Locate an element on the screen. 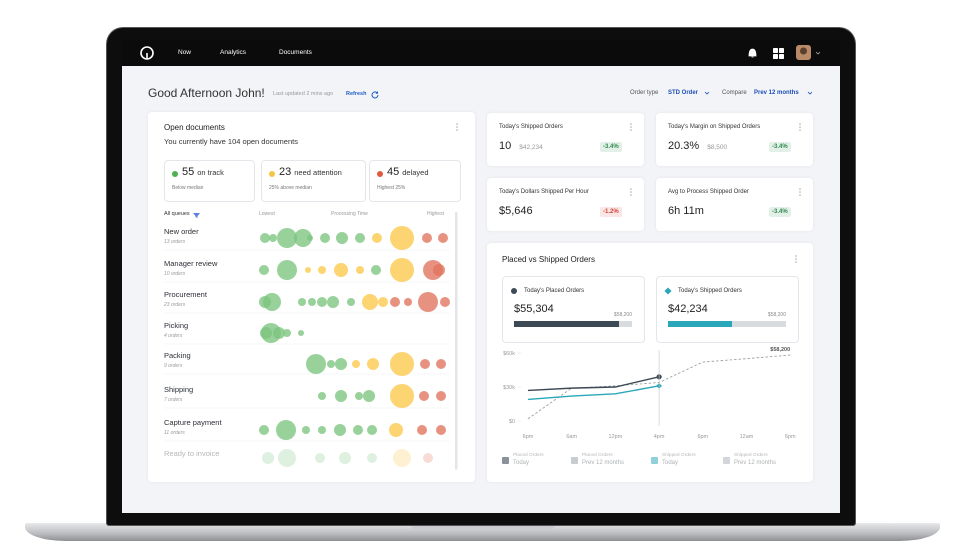 The width and height of the screenshot is (968, 547). summary-count: 55 is located at coordinates (188, 172).